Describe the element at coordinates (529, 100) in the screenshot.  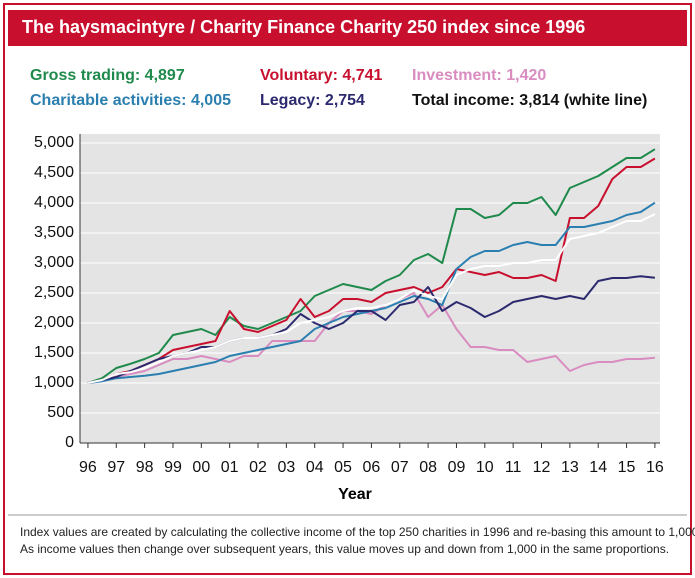
I see `legend-label: Total income: 3,814 (white line)` at that location.